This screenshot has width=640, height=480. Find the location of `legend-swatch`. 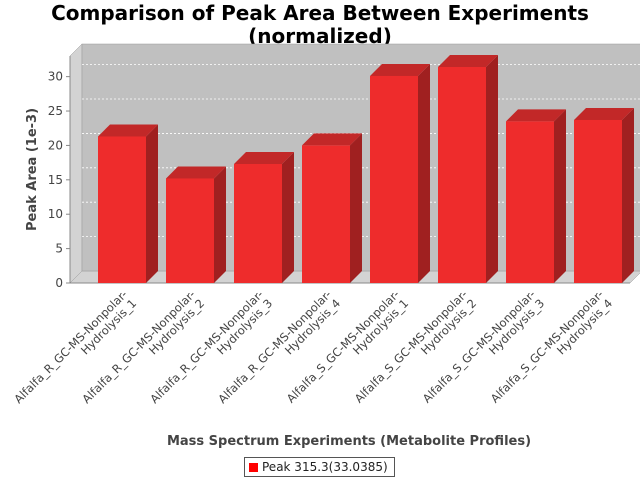

legend-swatch is located at coordinates (253, 467).